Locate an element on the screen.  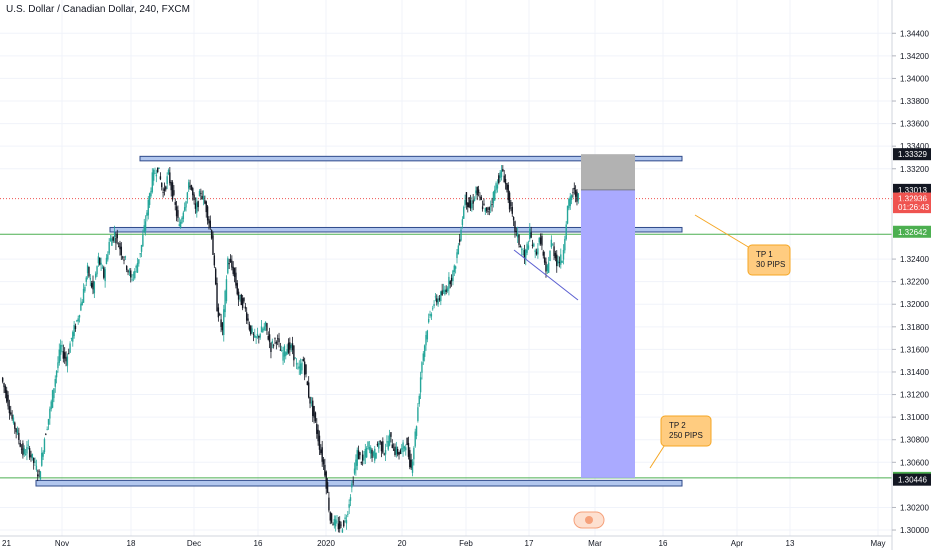
callout-1-text: 30 PIPS is located at coordinates (770, 264).